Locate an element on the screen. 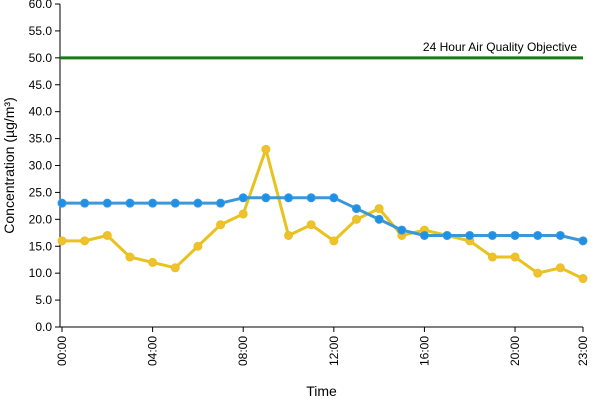 This screenshot has height=400, width=600. y-tick-label: 40.0 is located at coordinates (41, 112).